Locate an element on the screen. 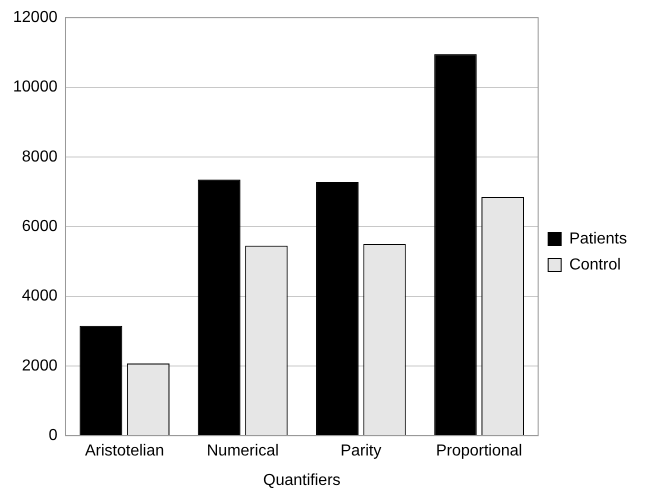  legend-label: Control is located at coordinates (595, 265).